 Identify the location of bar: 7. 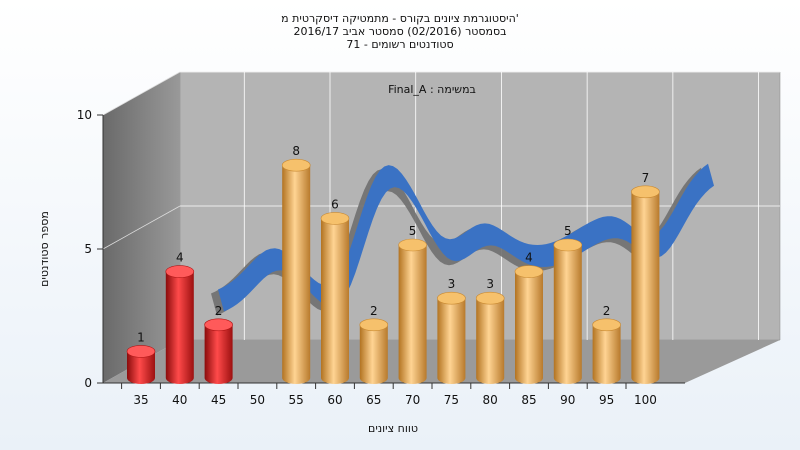
(645, 277).